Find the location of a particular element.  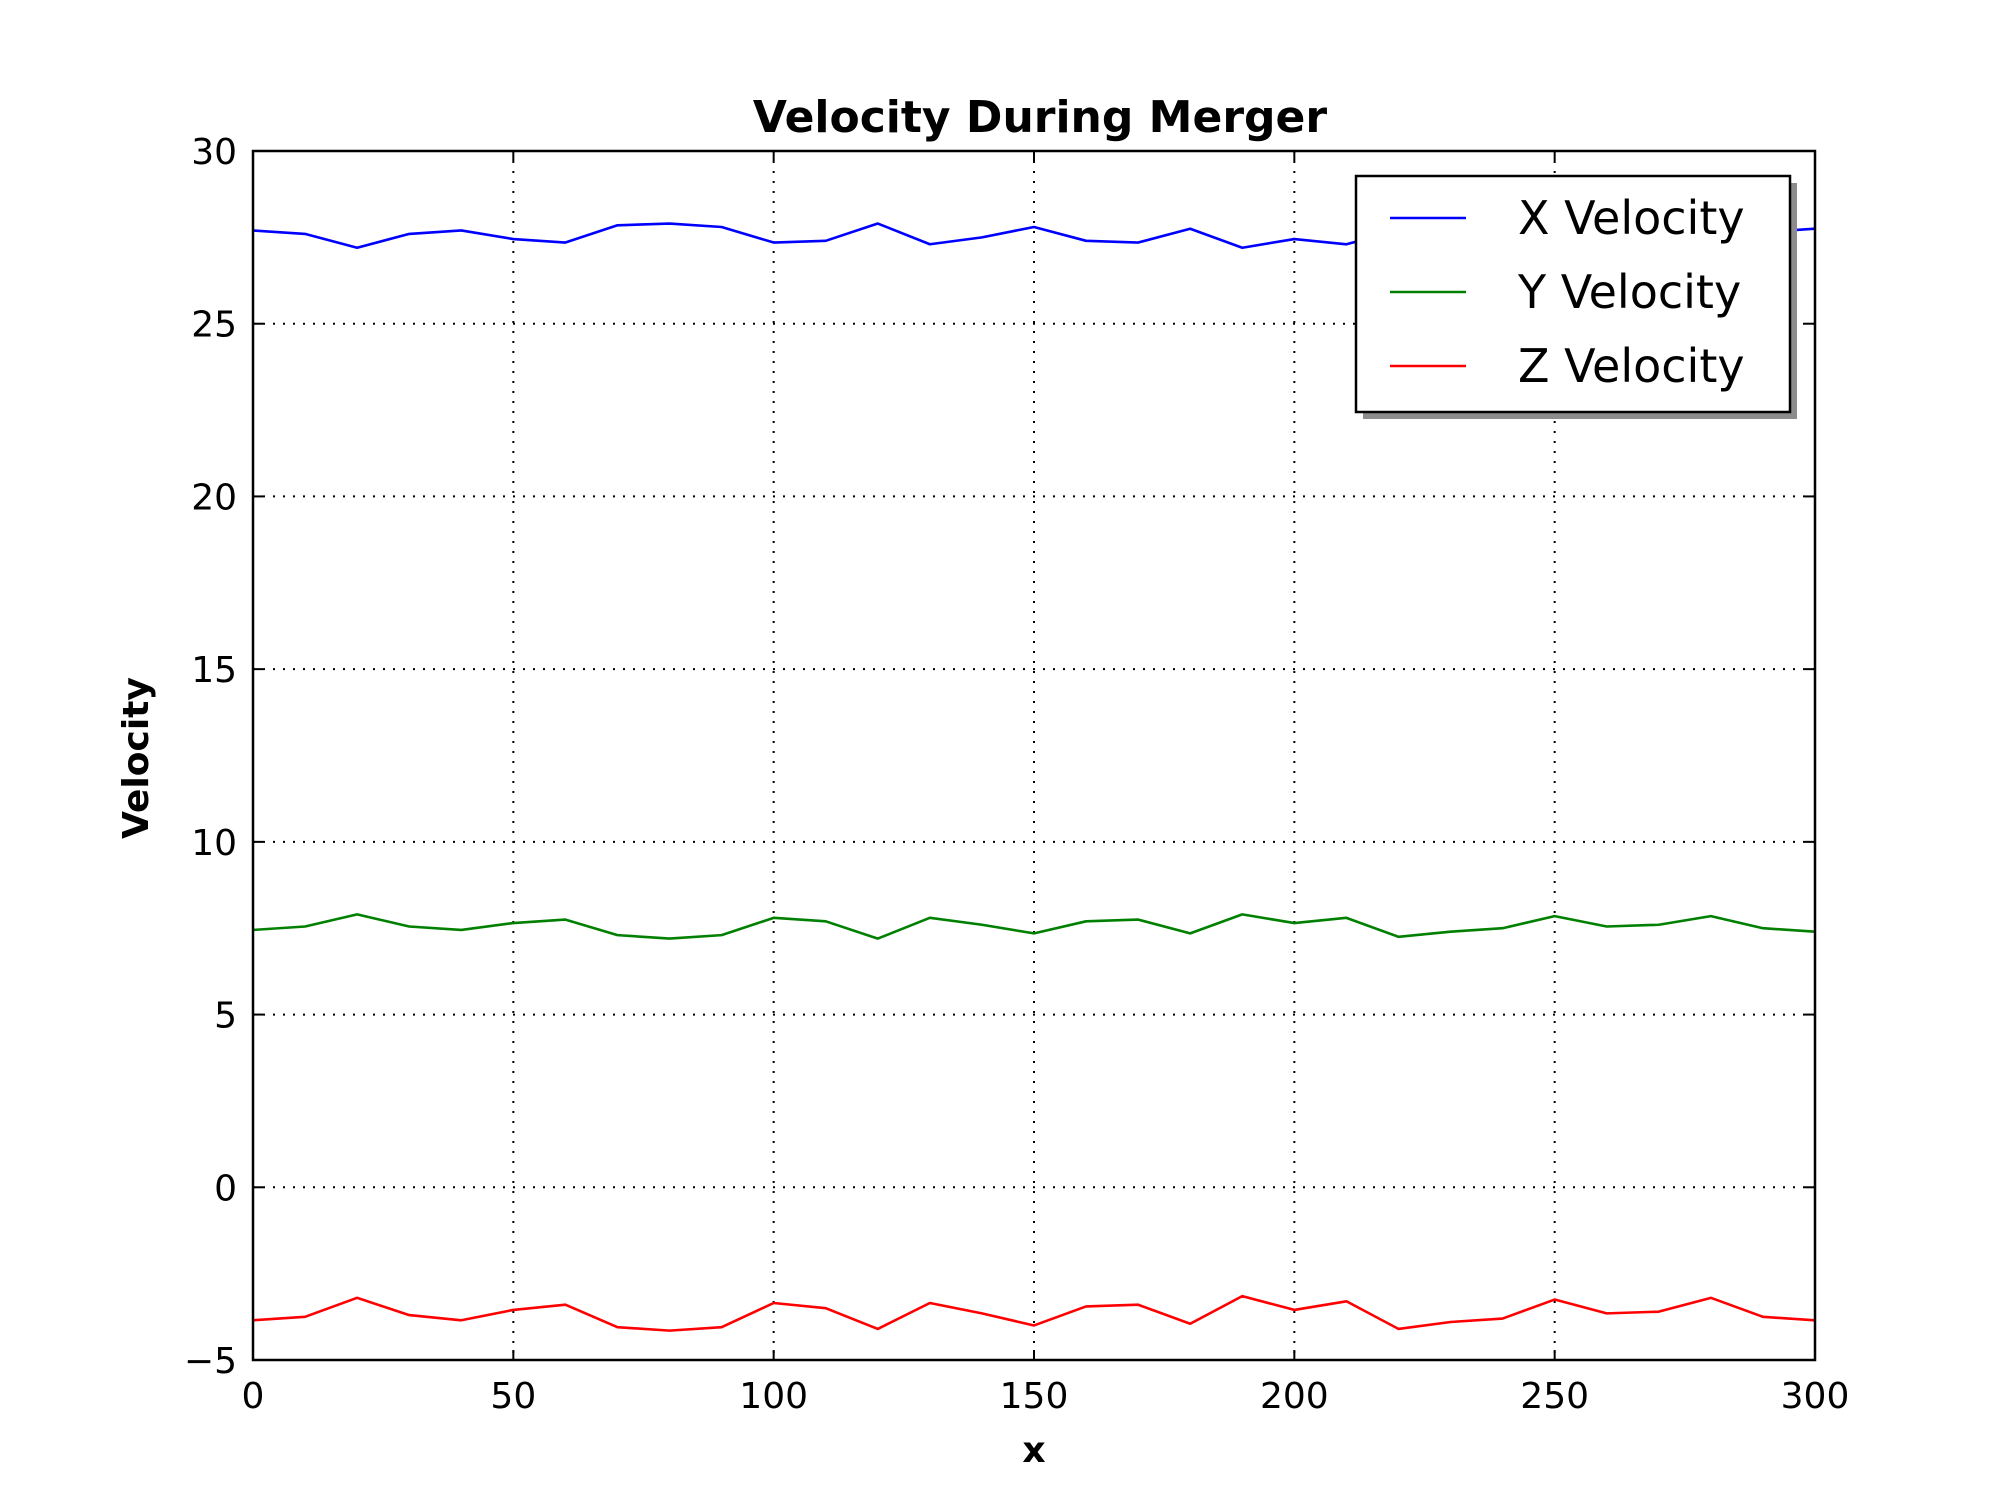

x-tick-label: 250 is located at coordinates (1554, 1396).